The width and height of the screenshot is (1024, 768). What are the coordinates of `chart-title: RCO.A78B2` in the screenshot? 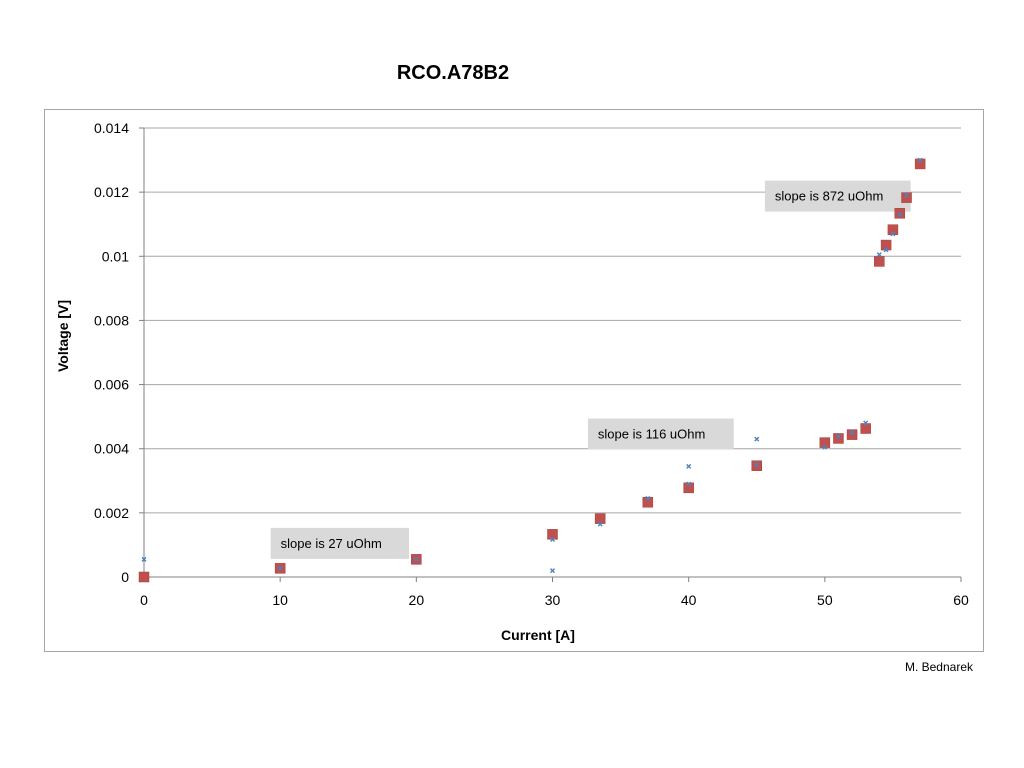 It's located at (453, 73).